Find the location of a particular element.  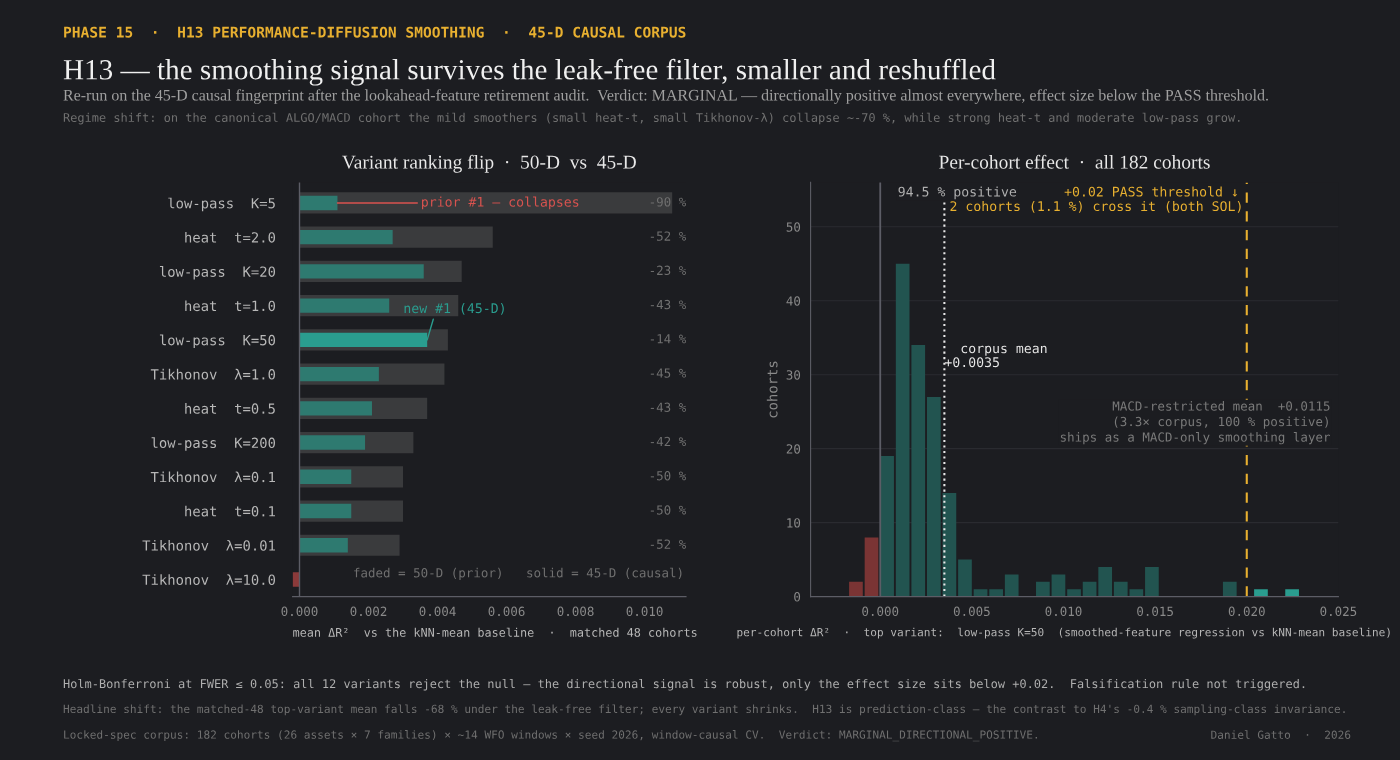

text: H13 — the smoothing signal survives the leak-free filter, smaller and reshuffled is located at coordinates (529, 72).